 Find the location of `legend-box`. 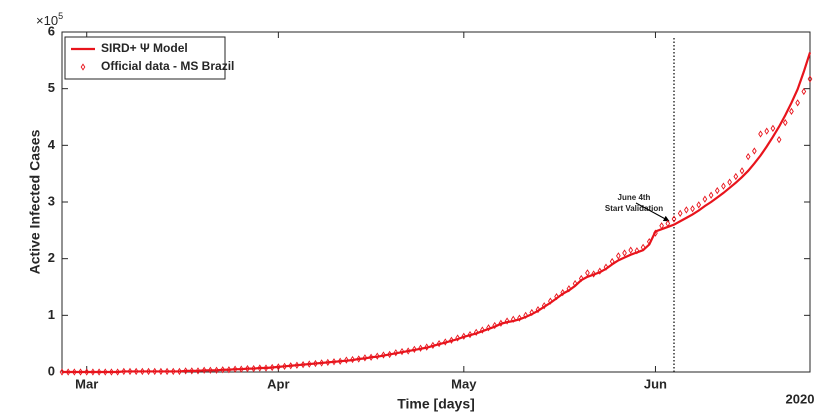

legend-box is located at coordinates (145, 58).